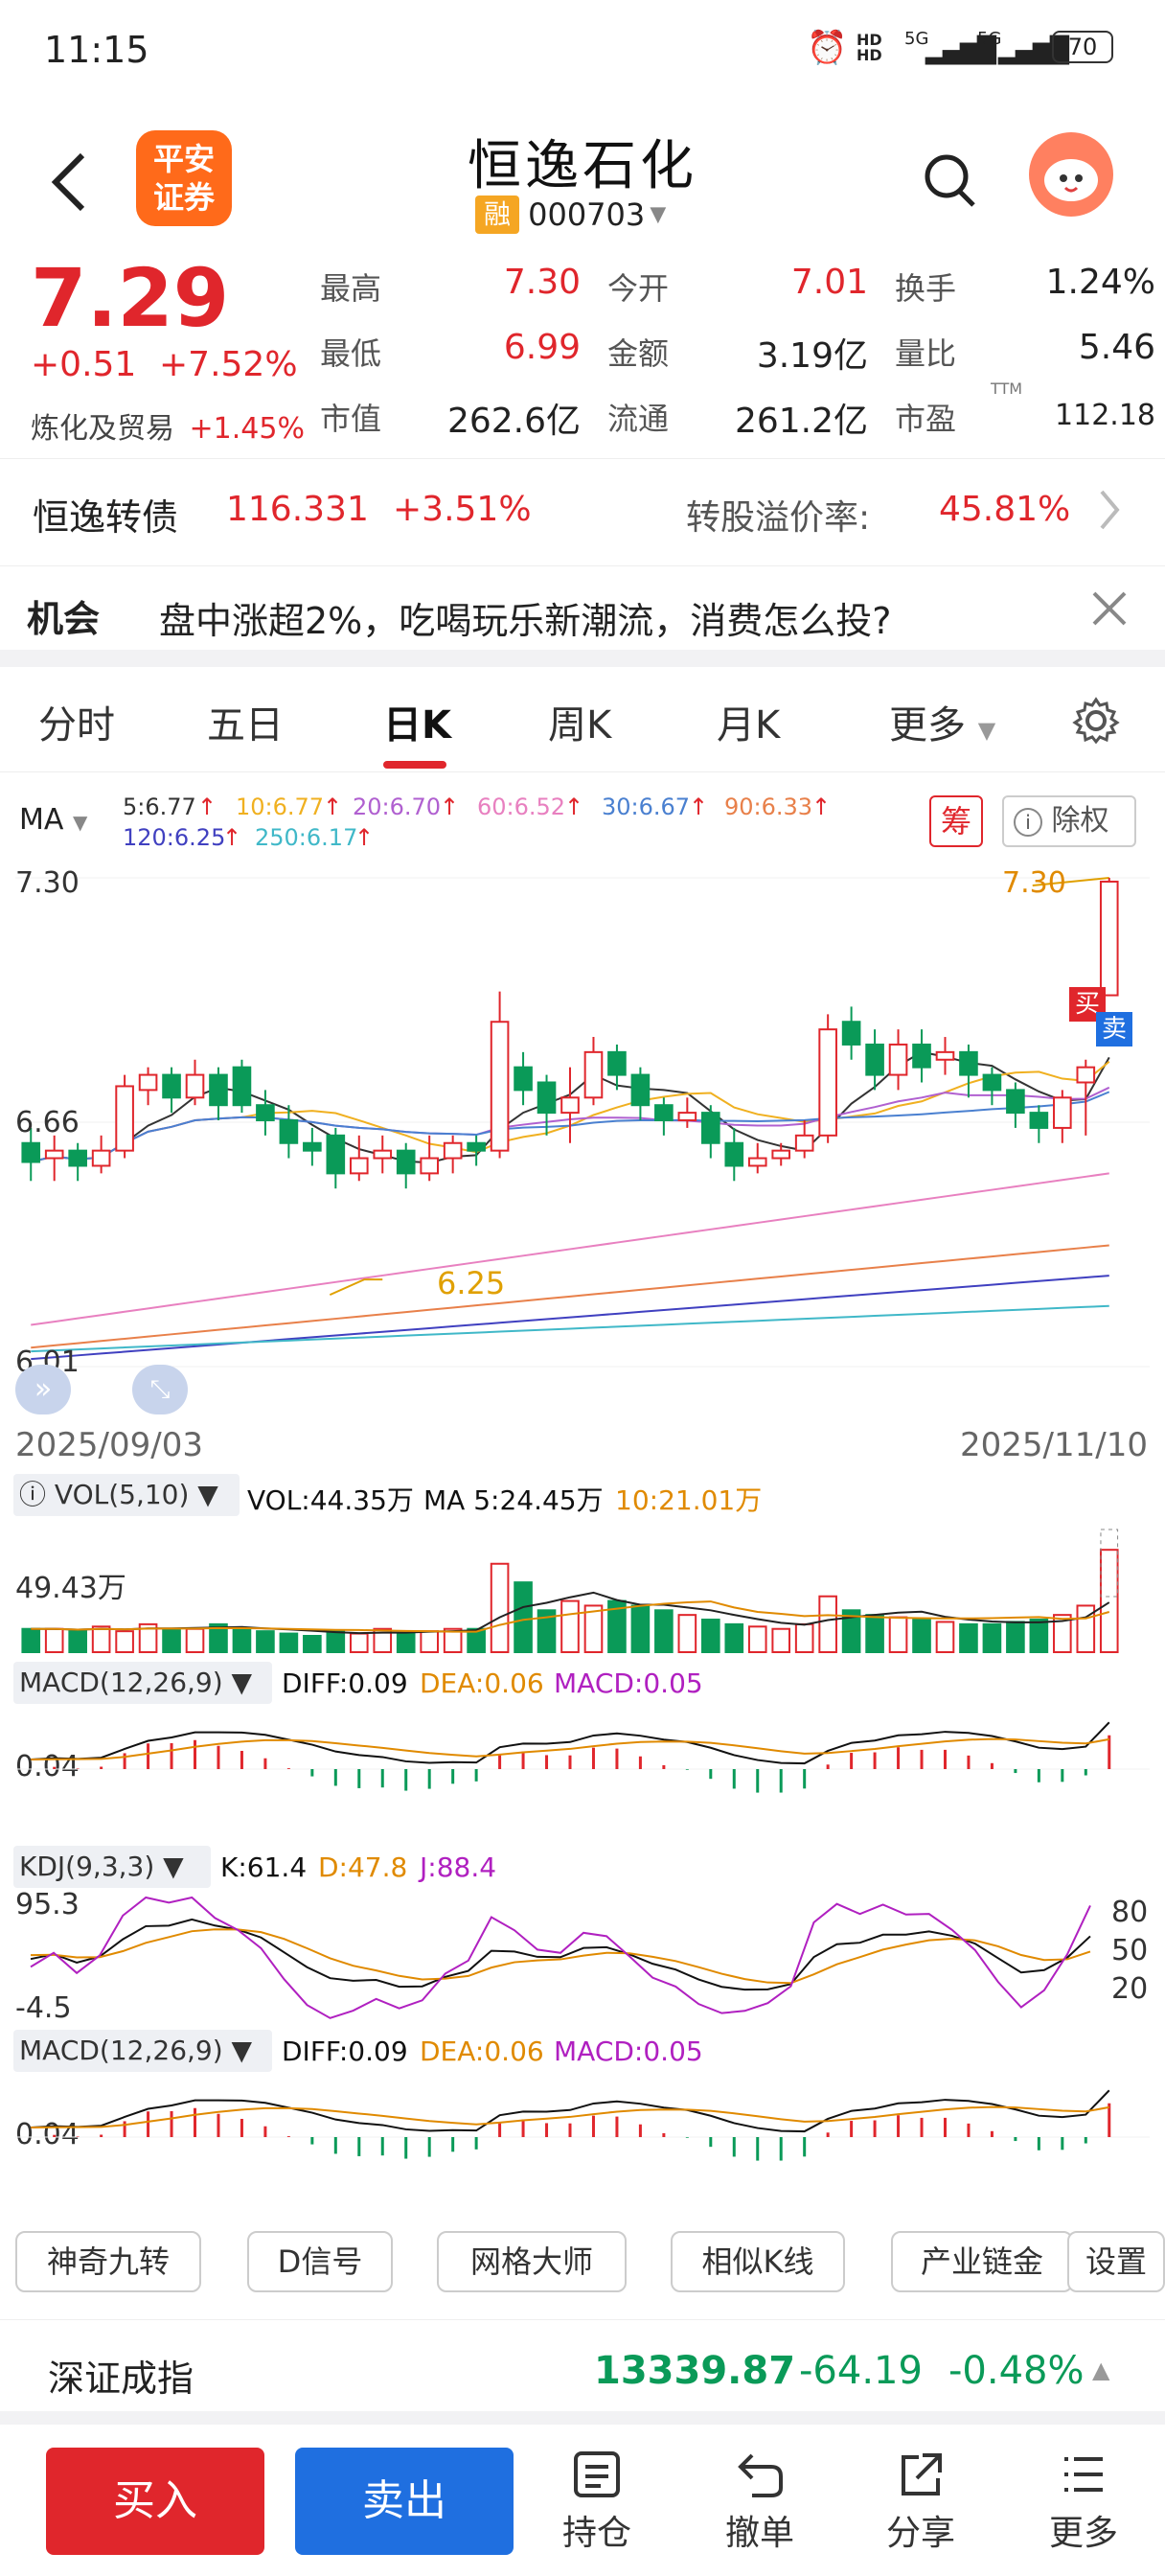 Image resolution: width=1165 pixels, height=2576 pixels. I want to click on index-change: -64.19, so click(861, 2371).